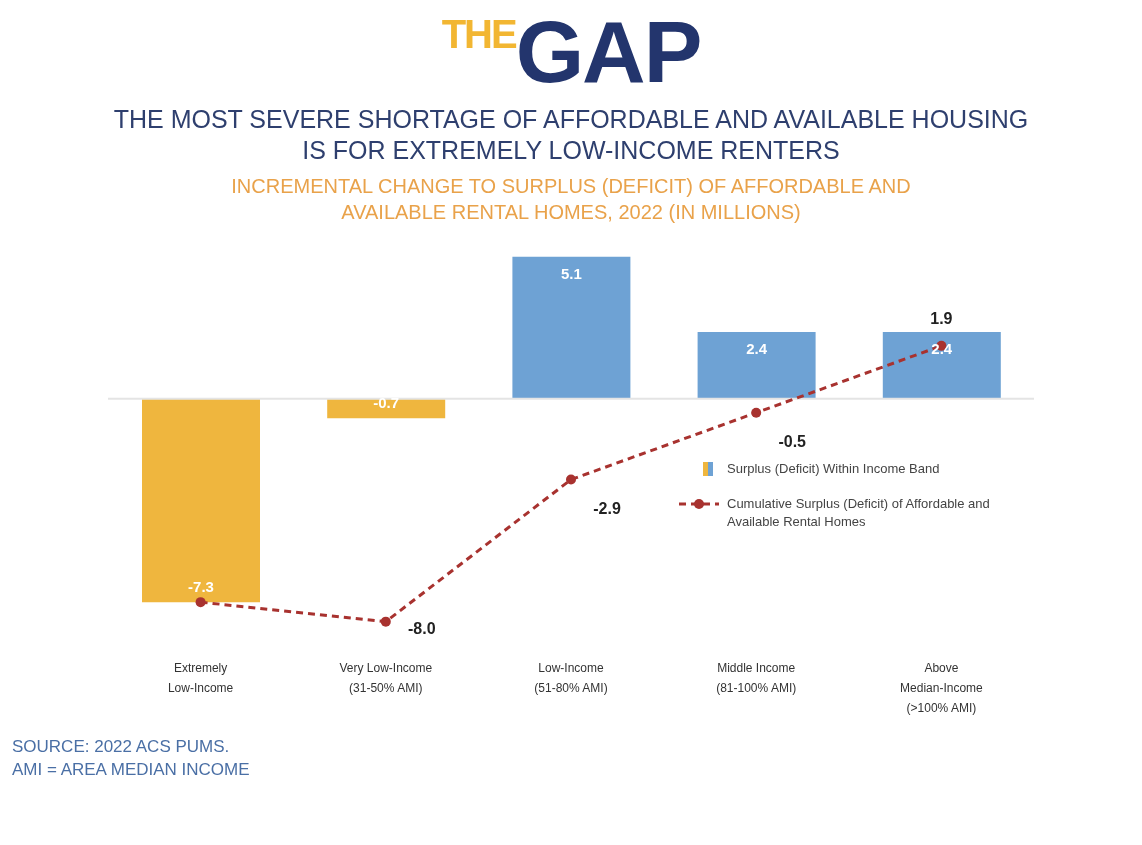 The width and height of the screenshot is (1142, 845). Describe the element at coordinates (121, 746) in the screenshot. I see `source-note: SOURCE: 2022 ACS PUMS.` at that location.